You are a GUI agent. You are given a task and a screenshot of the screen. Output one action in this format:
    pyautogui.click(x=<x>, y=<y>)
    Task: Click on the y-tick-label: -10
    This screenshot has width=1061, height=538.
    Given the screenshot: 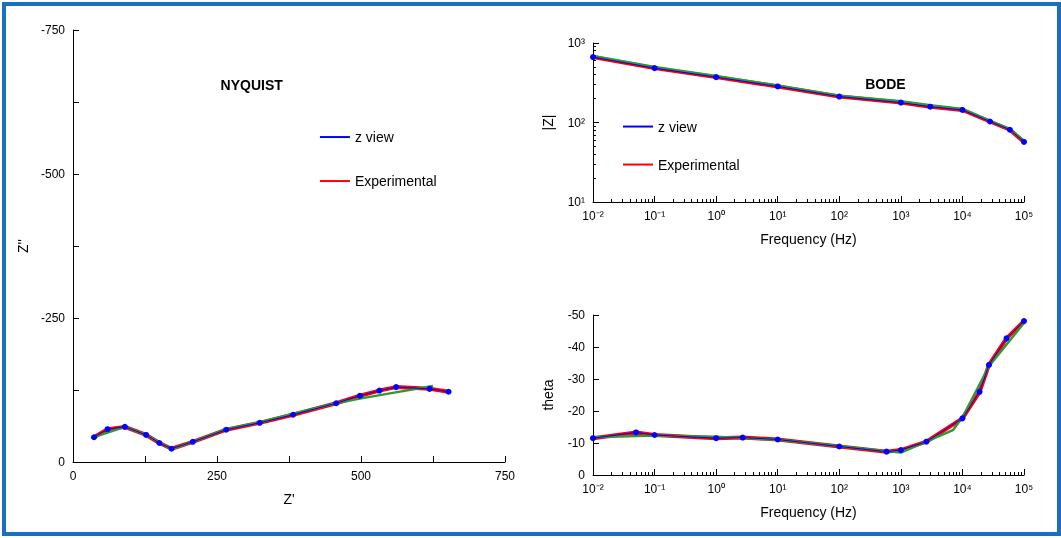 What is the action you would take?
    pyautogui.click(x=576, y=443)
    